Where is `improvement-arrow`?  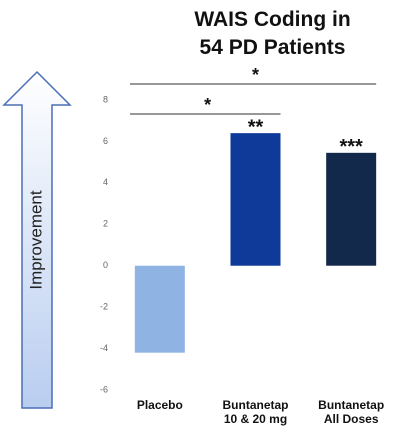 improvement-arrow is located at coordinates (37, 239).